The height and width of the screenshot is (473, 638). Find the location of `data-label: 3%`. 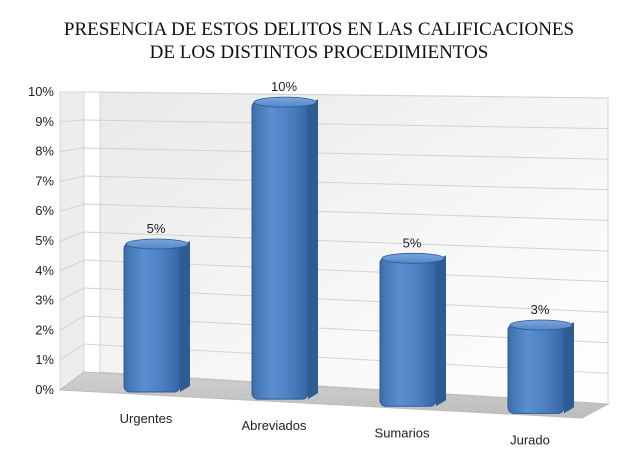

data-label: 3% is located at coordinates (540, 309).